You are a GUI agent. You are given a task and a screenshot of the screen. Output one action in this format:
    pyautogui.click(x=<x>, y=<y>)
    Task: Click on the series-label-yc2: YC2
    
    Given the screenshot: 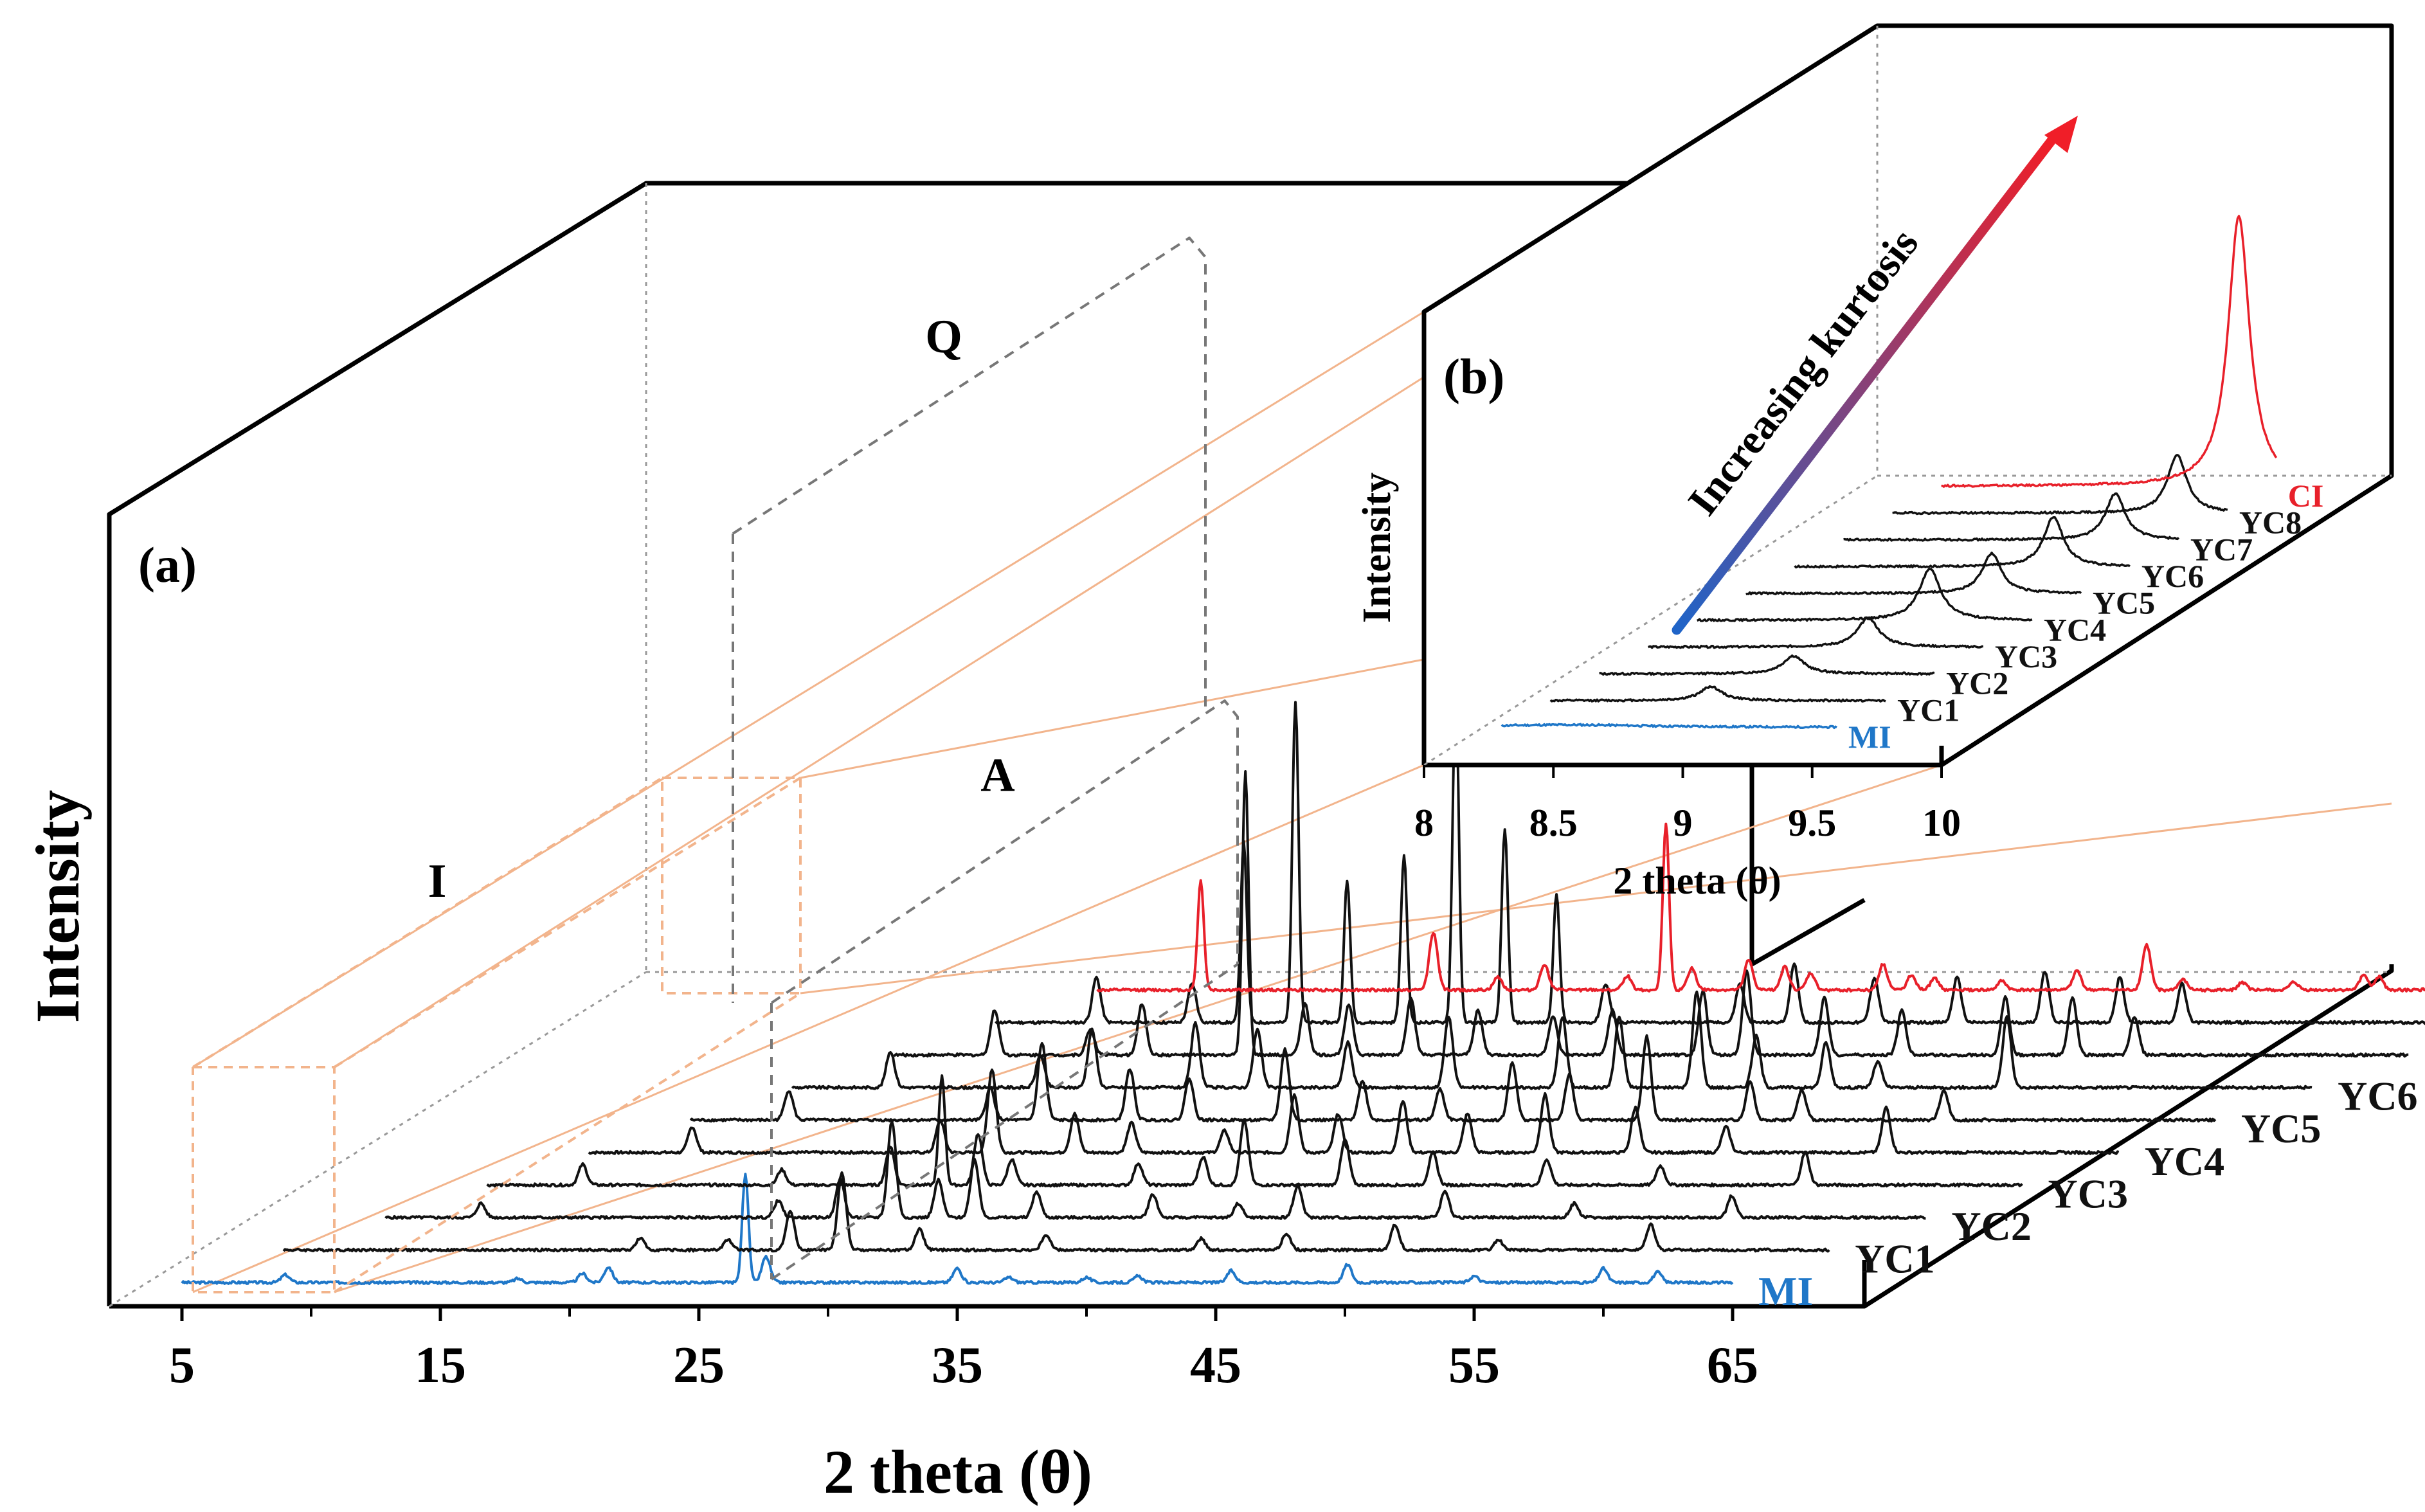 What is the action you would take?
    pyautogui.click(x=1991, y=1226)
    